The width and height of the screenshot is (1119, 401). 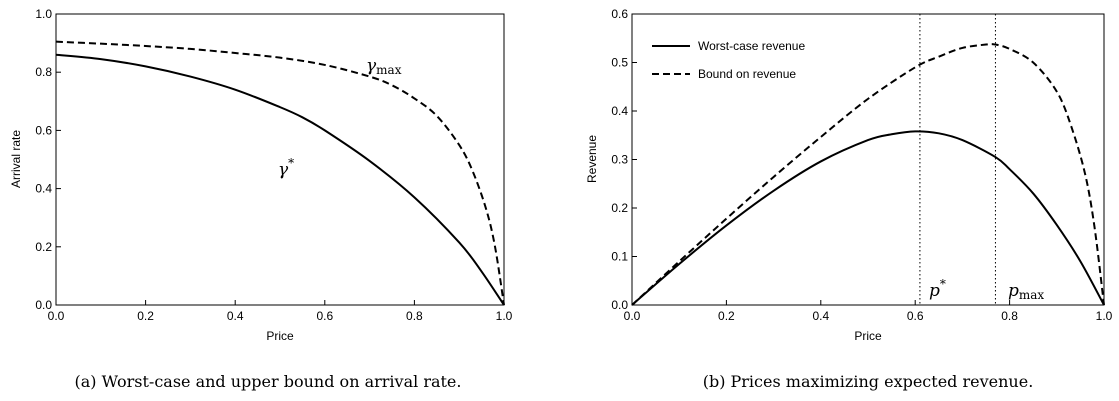 What do you see at coordinates (619, 257) in the screenshot?
I see `y-tick-label: 0.1` at bounding box center [619, 257].